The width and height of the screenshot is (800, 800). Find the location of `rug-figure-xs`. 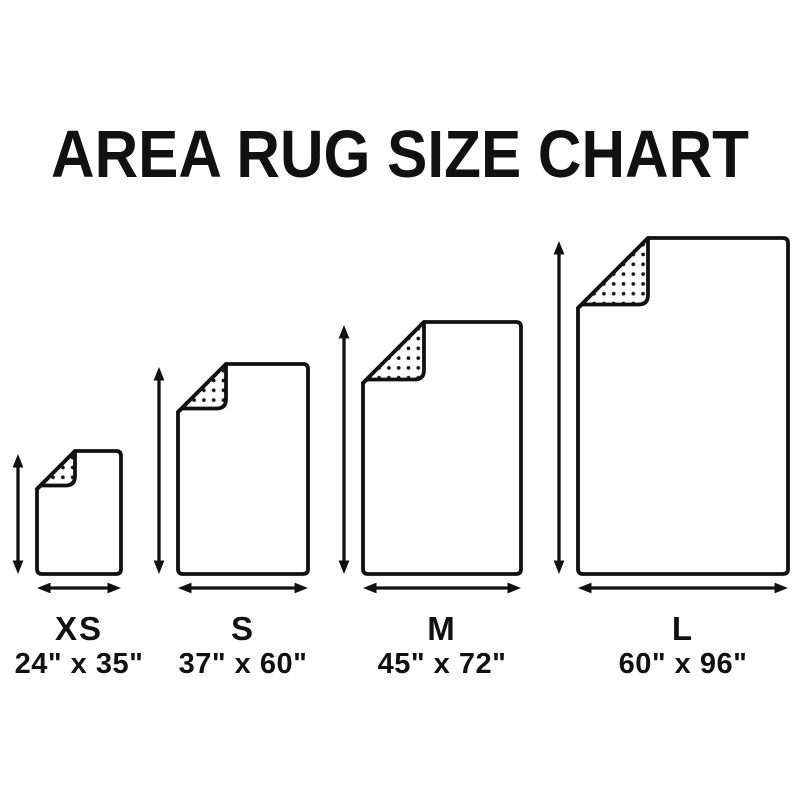

rug-figure-xs is located at coordinates (67, 521).